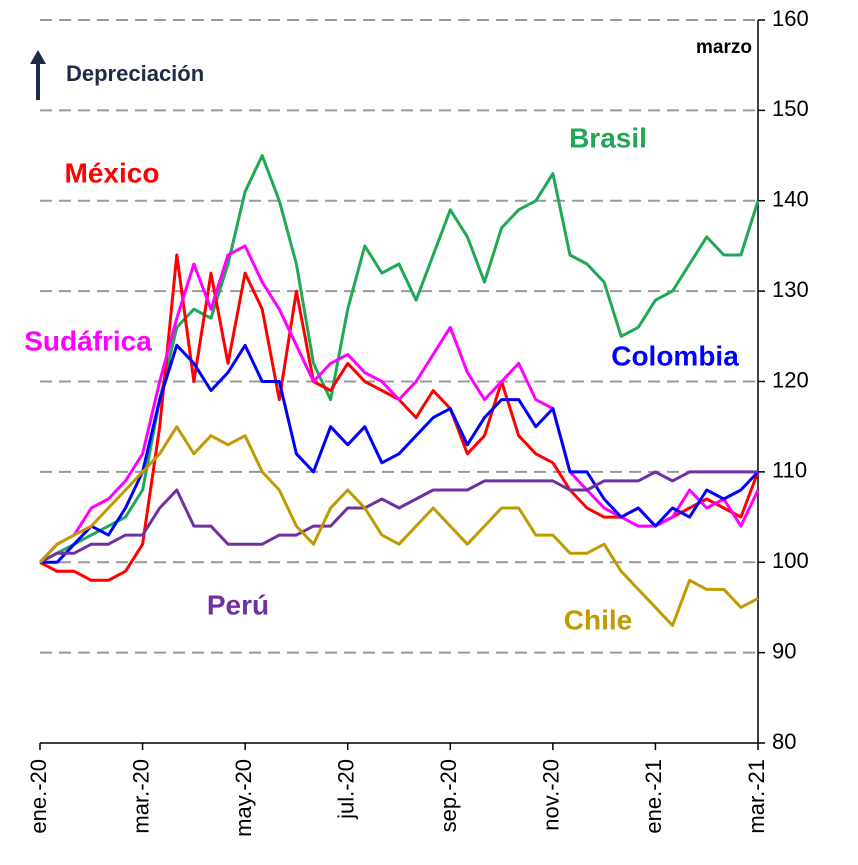  I want to click on y-tick-label: 80, so click(784, 741).